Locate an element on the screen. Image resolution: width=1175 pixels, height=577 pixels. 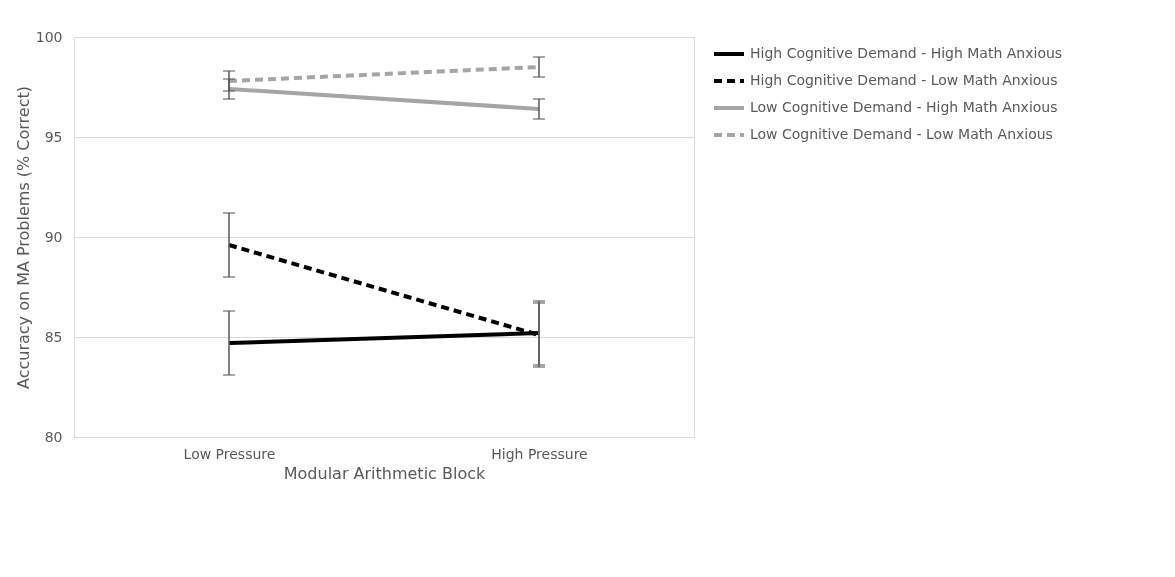
legend-label: High Cognitive Demand - High Math Anxious is located at coordinates (906, 53).